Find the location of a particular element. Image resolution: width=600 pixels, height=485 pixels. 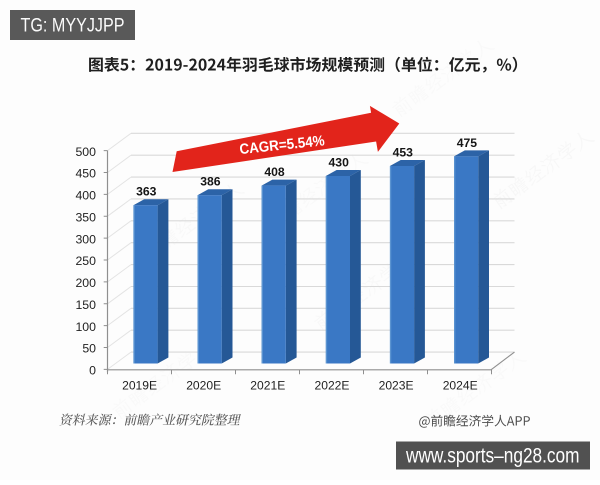

svg-text: 475 is located at coordinates (467, 143).